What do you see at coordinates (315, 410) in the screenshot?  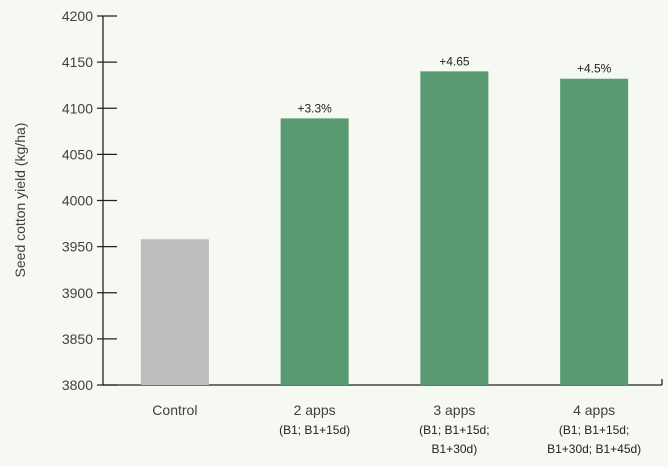 I see `x-tick-label: 2 apps` at bounding box center [315, 410].